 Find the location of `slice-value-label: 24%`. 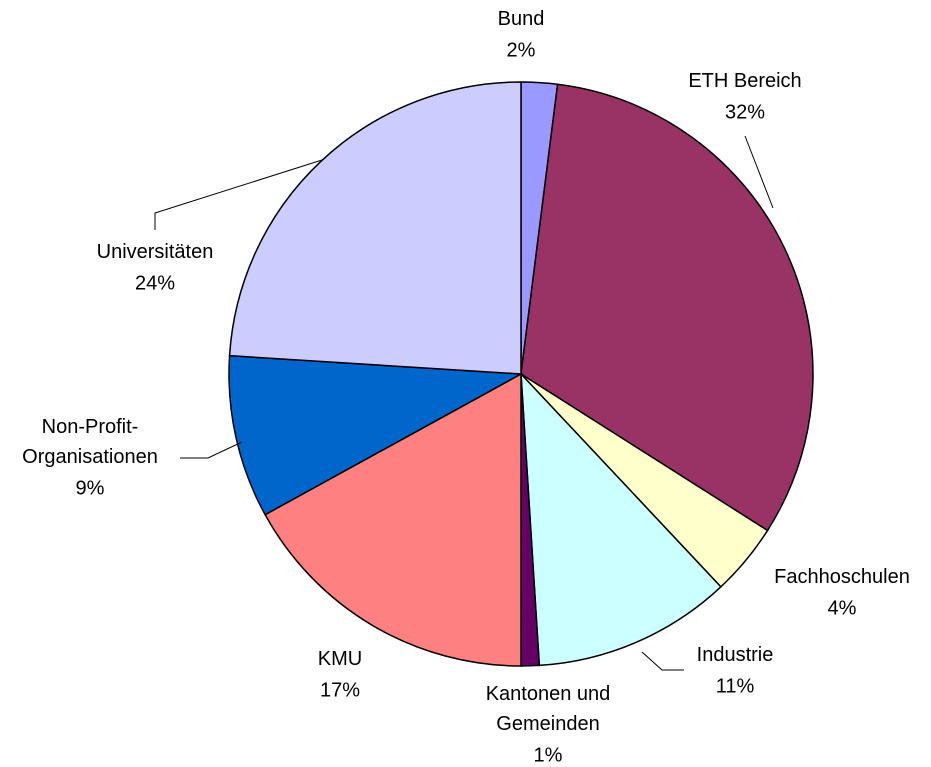

slice-value-label: 24% is located at coordinates (155, 283).